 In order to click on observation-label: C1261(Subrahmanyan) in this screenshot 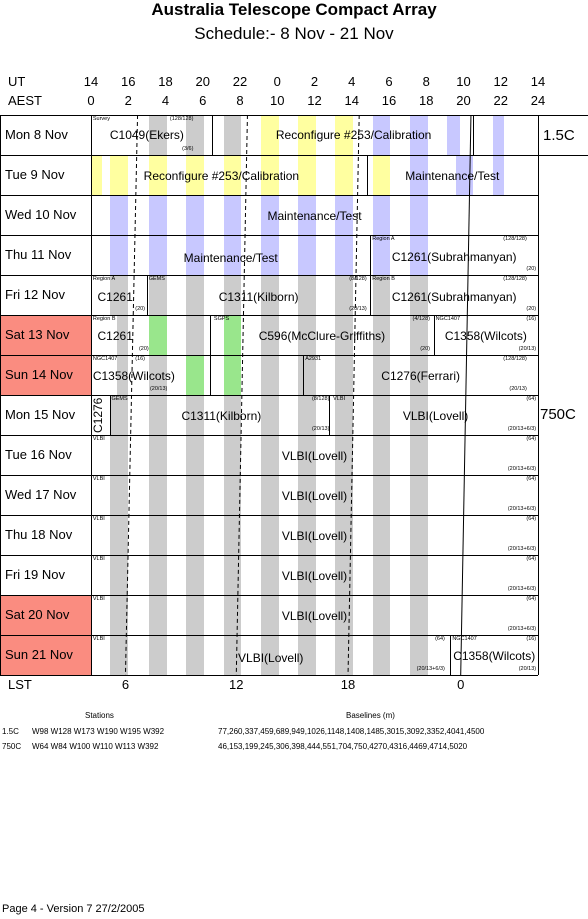, I will do `click(454, 257)`.